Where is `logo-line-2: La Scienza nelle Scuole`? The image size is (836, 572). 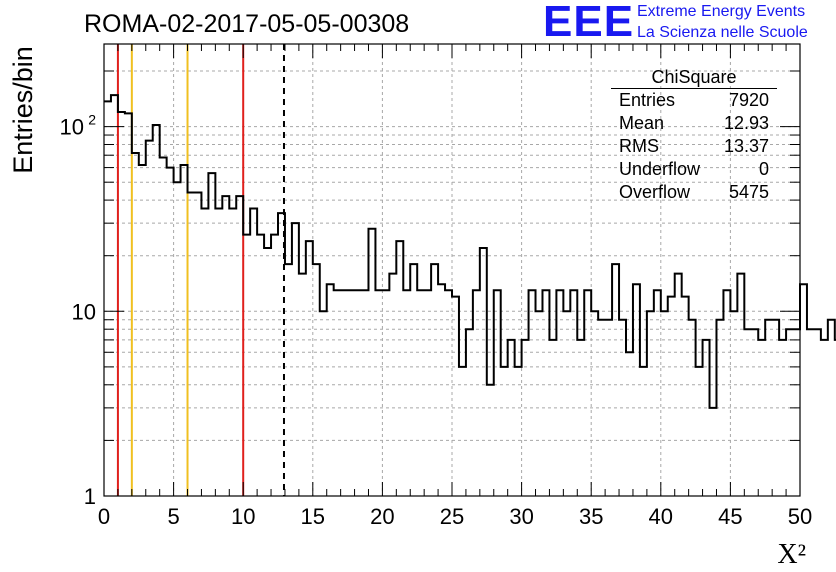 logo-line-2: La Scienza nelle Scuole is located at coordinates (722, 32).